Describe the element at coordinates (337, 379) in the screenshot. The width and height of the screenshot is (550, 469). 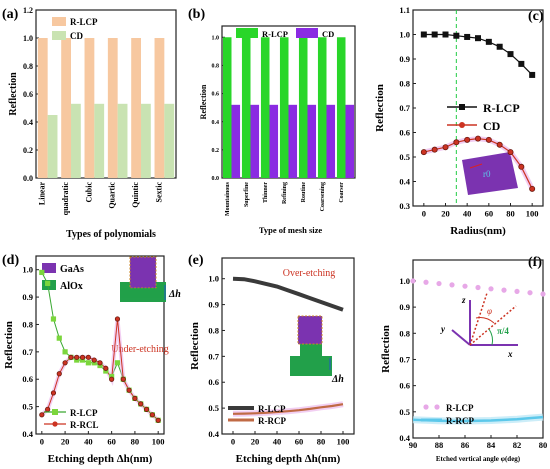
I see `inset-label-dh: Δh` at that location.